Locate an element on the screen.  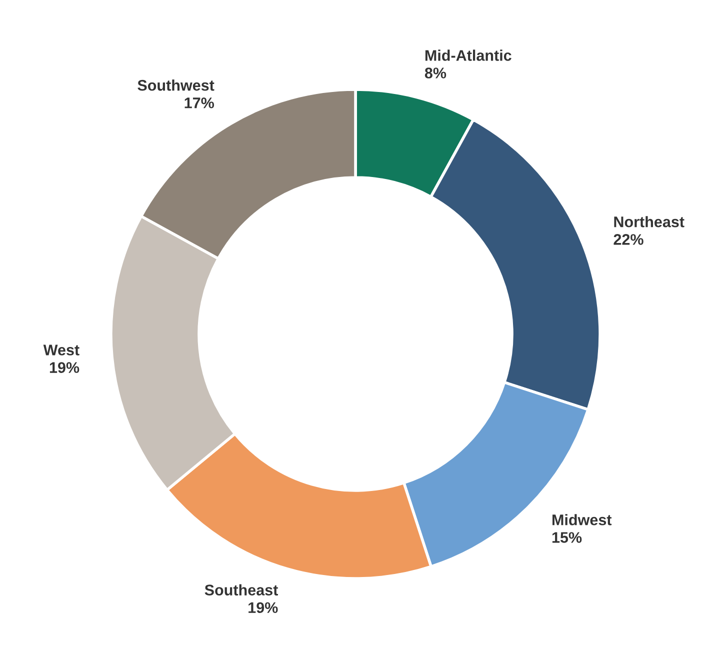
data-label: 8% is located at coordinates (435, 73).